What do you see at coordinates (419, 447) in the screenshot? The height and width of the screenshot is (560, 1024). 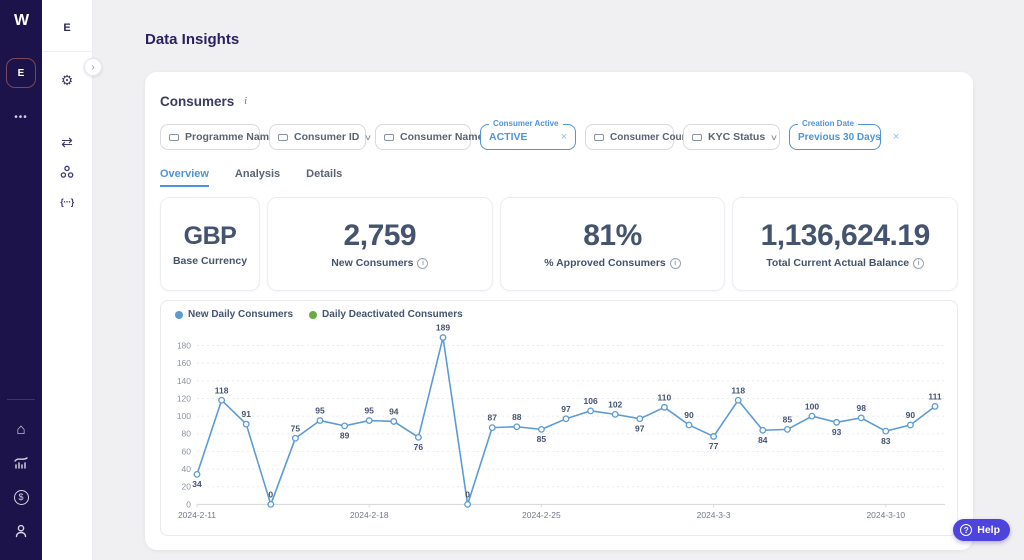 I see `svg-text: 76` at bounding box center [419, 447].